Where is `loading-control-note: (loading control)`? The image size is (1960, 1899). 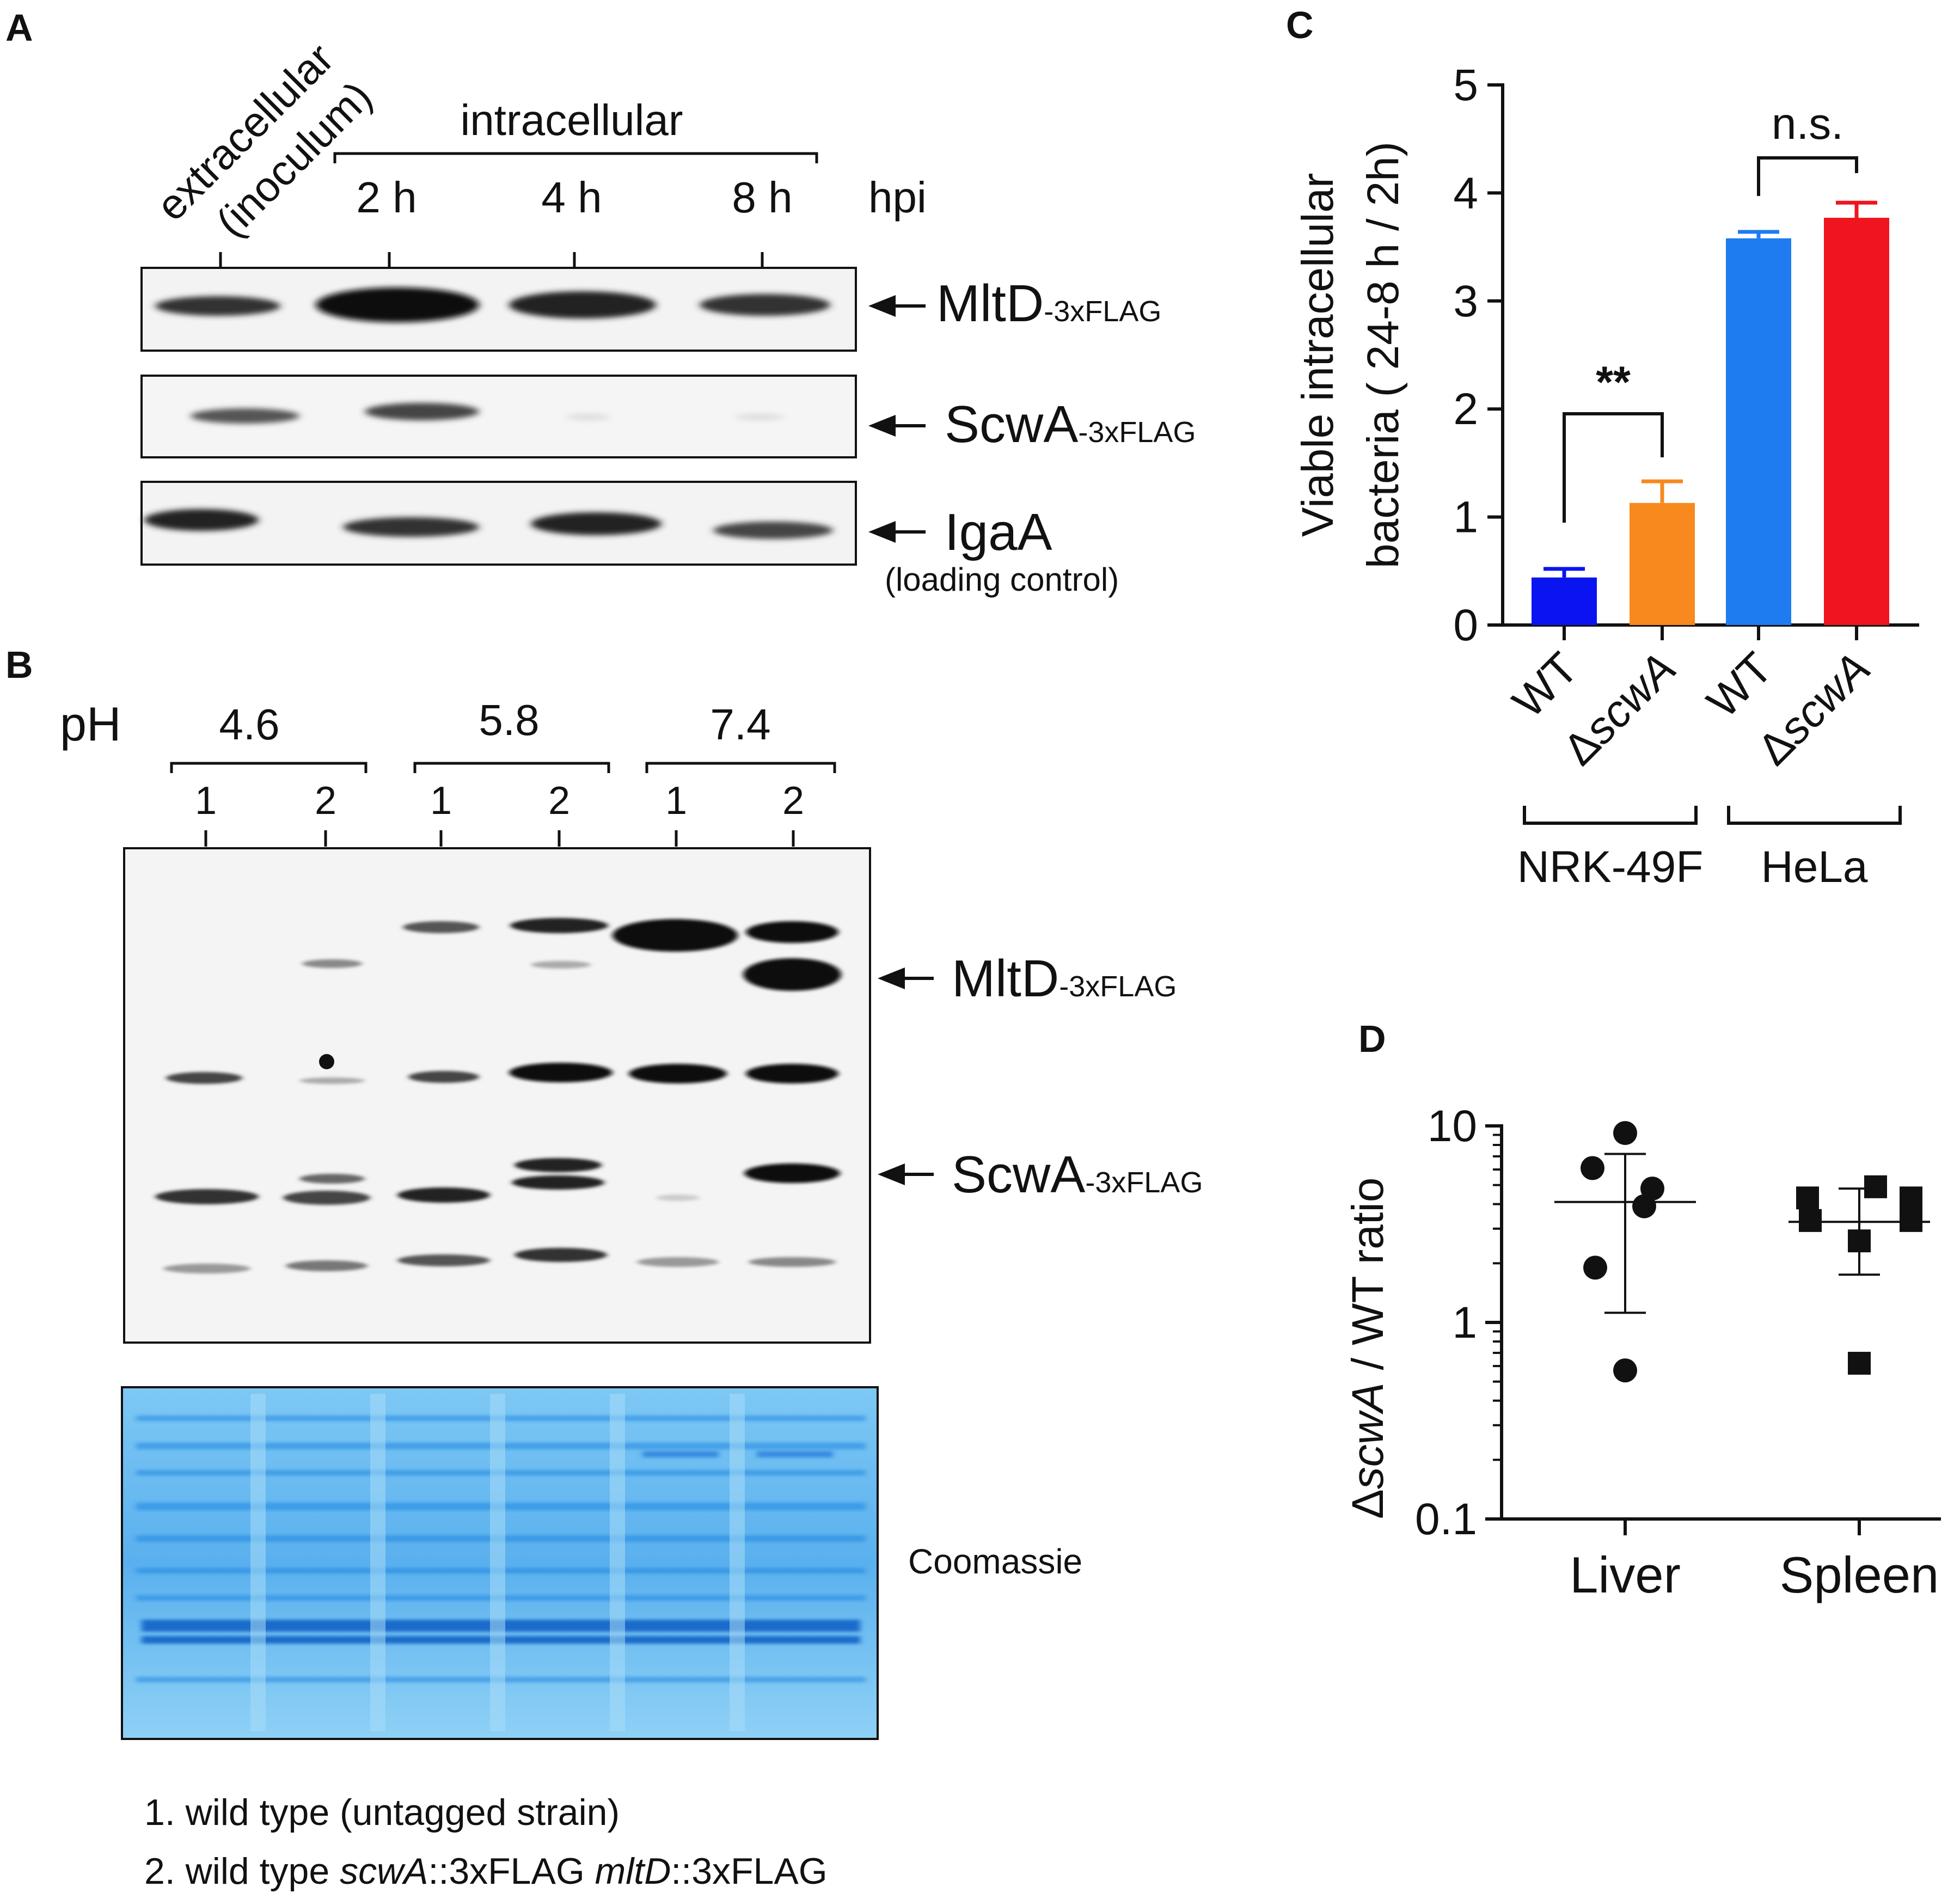 loading-control-note: (loading control) is located at coordinates (1002, 579).